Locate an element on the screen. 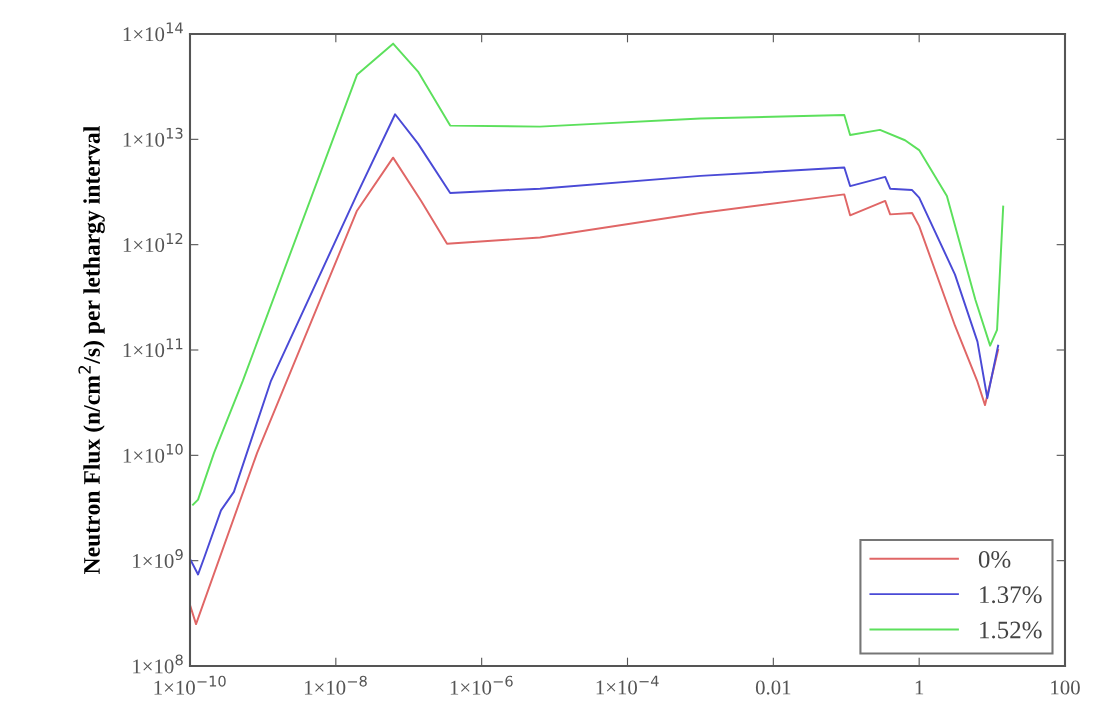  y-tick-label: 1×10$^{13}$ is located at coordinates (153, 137).